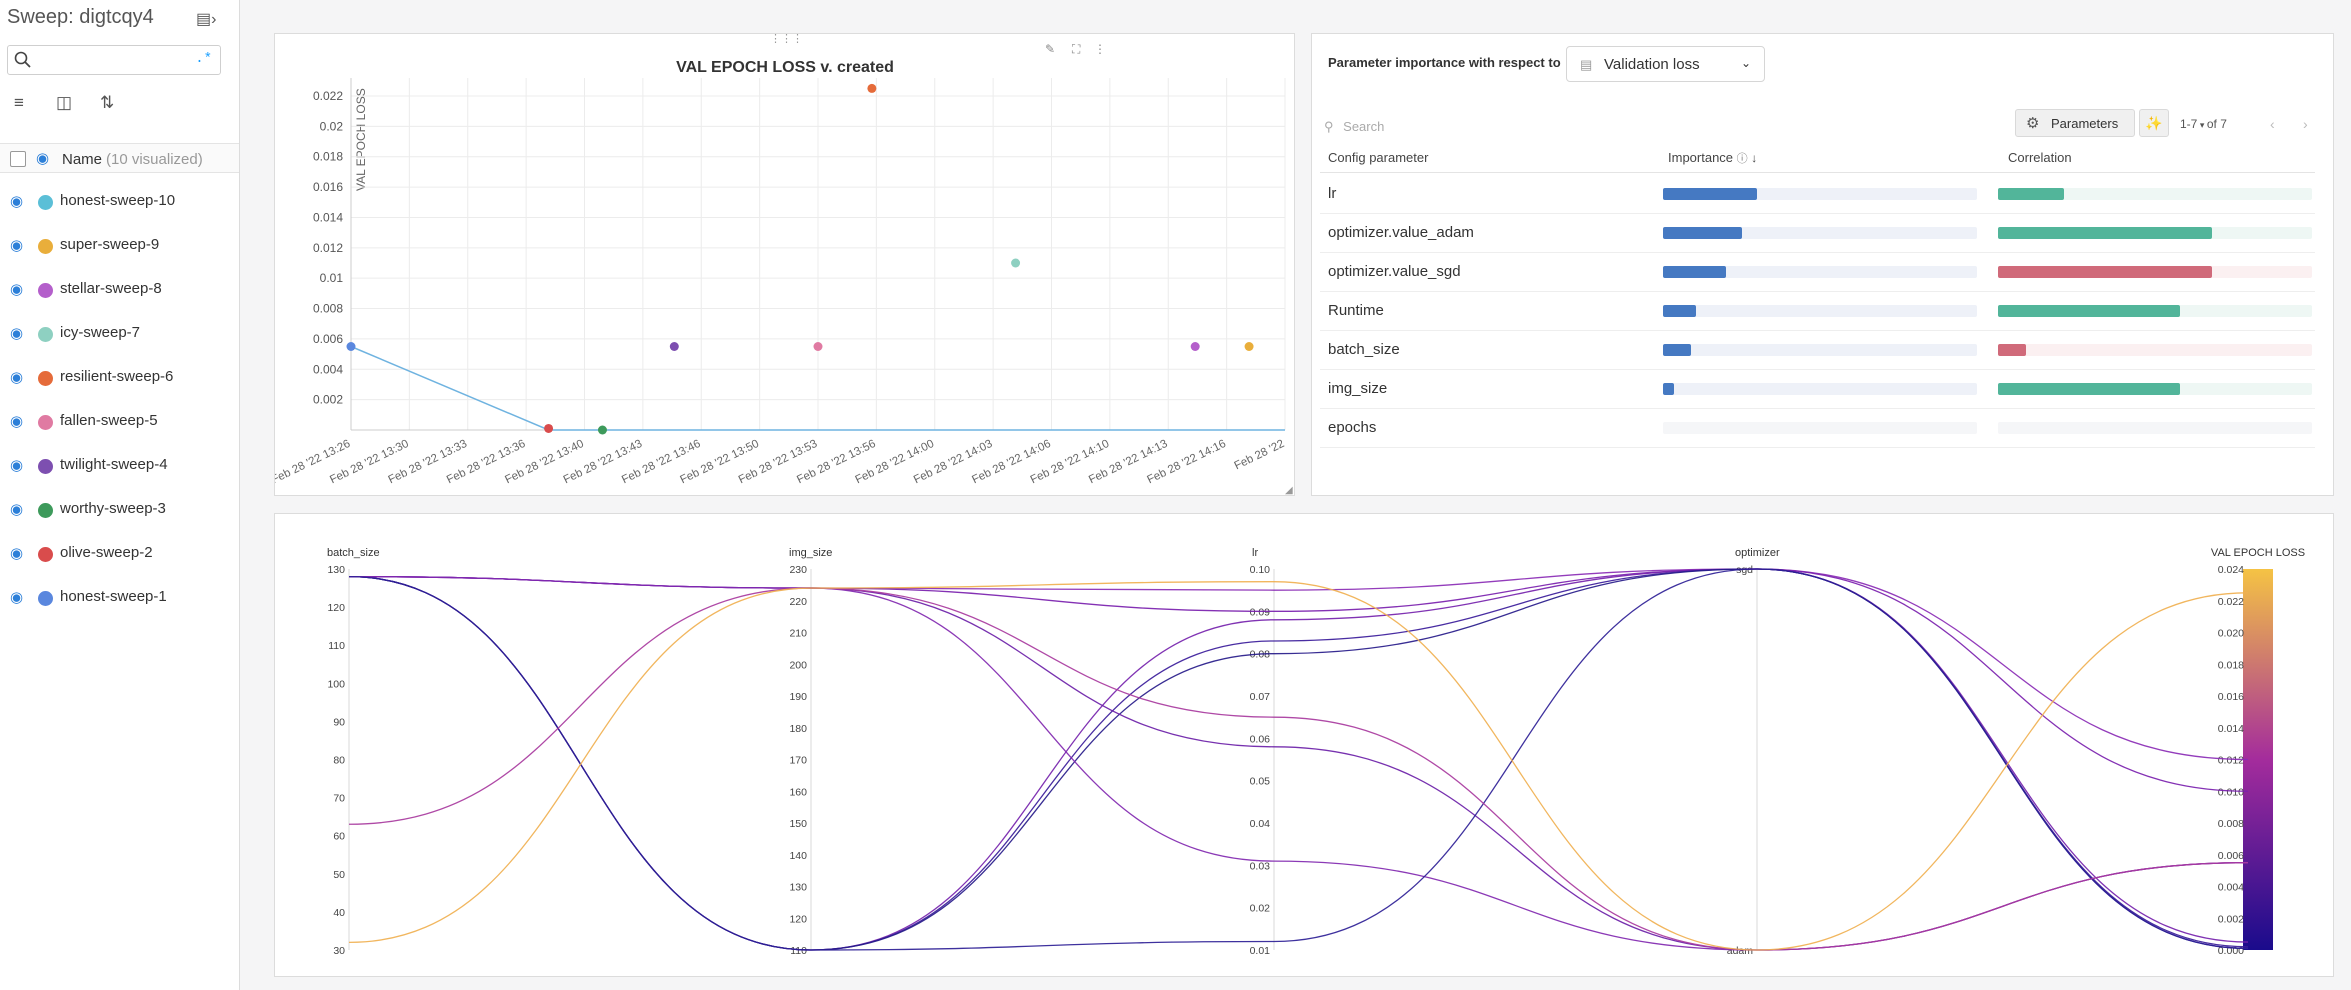 Image resolution: width=2351 pixels, height=990 pixels. Describe the element at coordinates (2189, 124) in the screenshot. I see `page-range: 1-7` at that location.